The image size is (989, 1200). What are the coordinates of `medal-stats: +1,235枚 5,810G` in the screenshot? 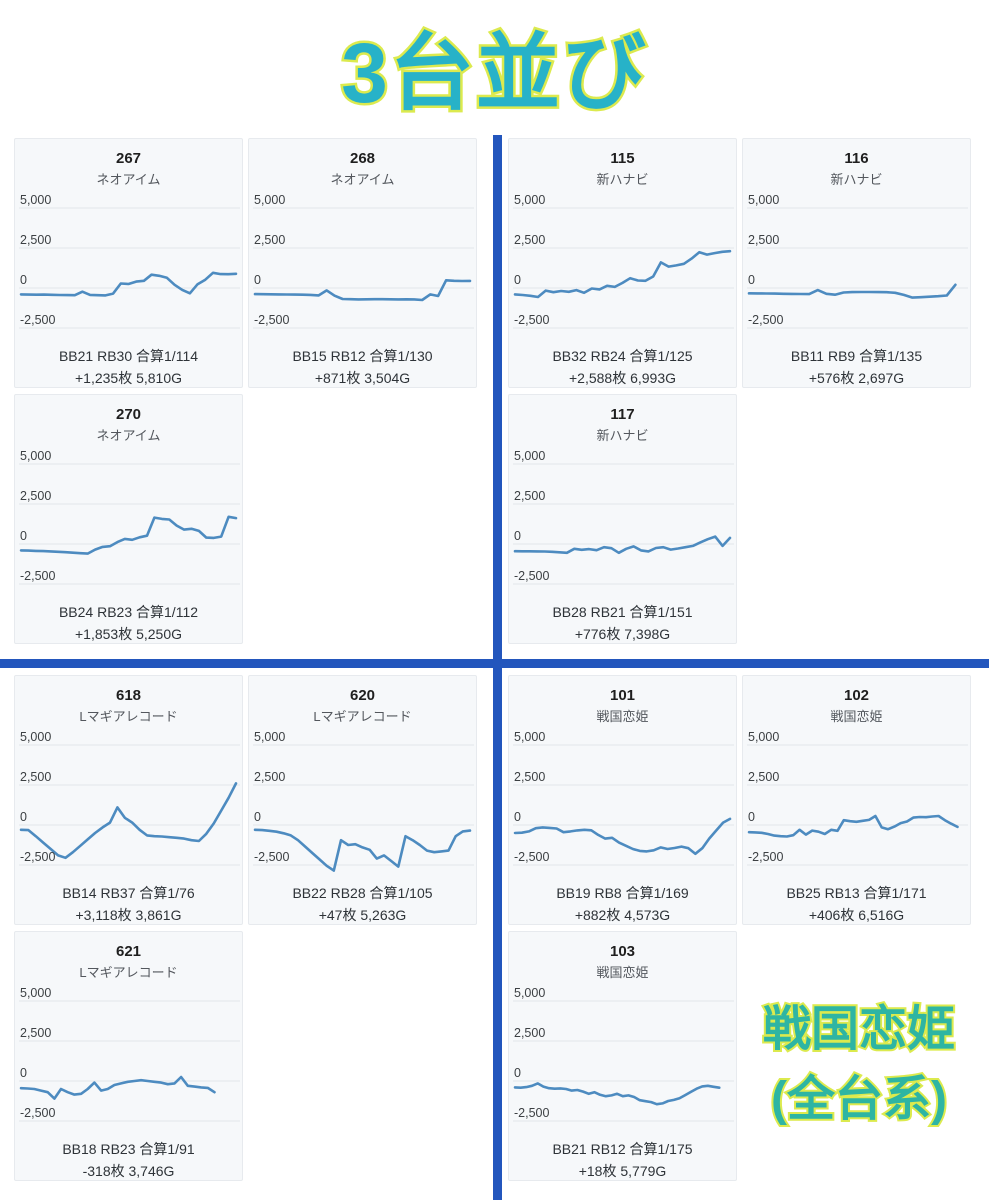 It's located at (128, 378).